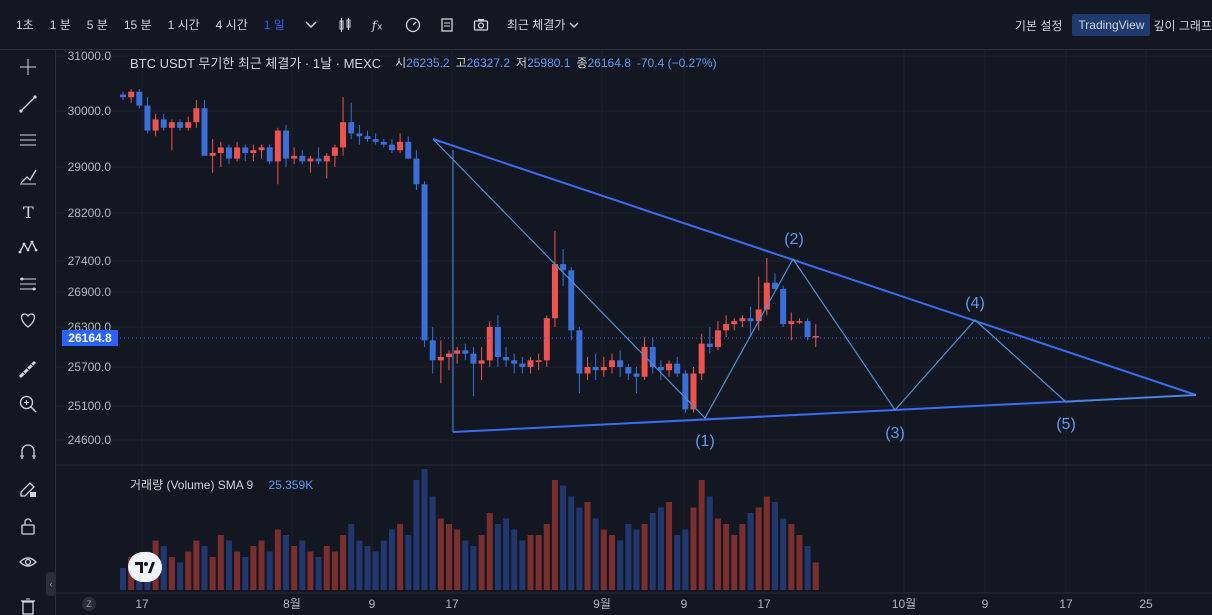 The width and height of the screenshot is (1212, 615). Describe the element at coordinates (90, 338) in the screenshot. I see `current-price-tag: 26164.8` at that location.